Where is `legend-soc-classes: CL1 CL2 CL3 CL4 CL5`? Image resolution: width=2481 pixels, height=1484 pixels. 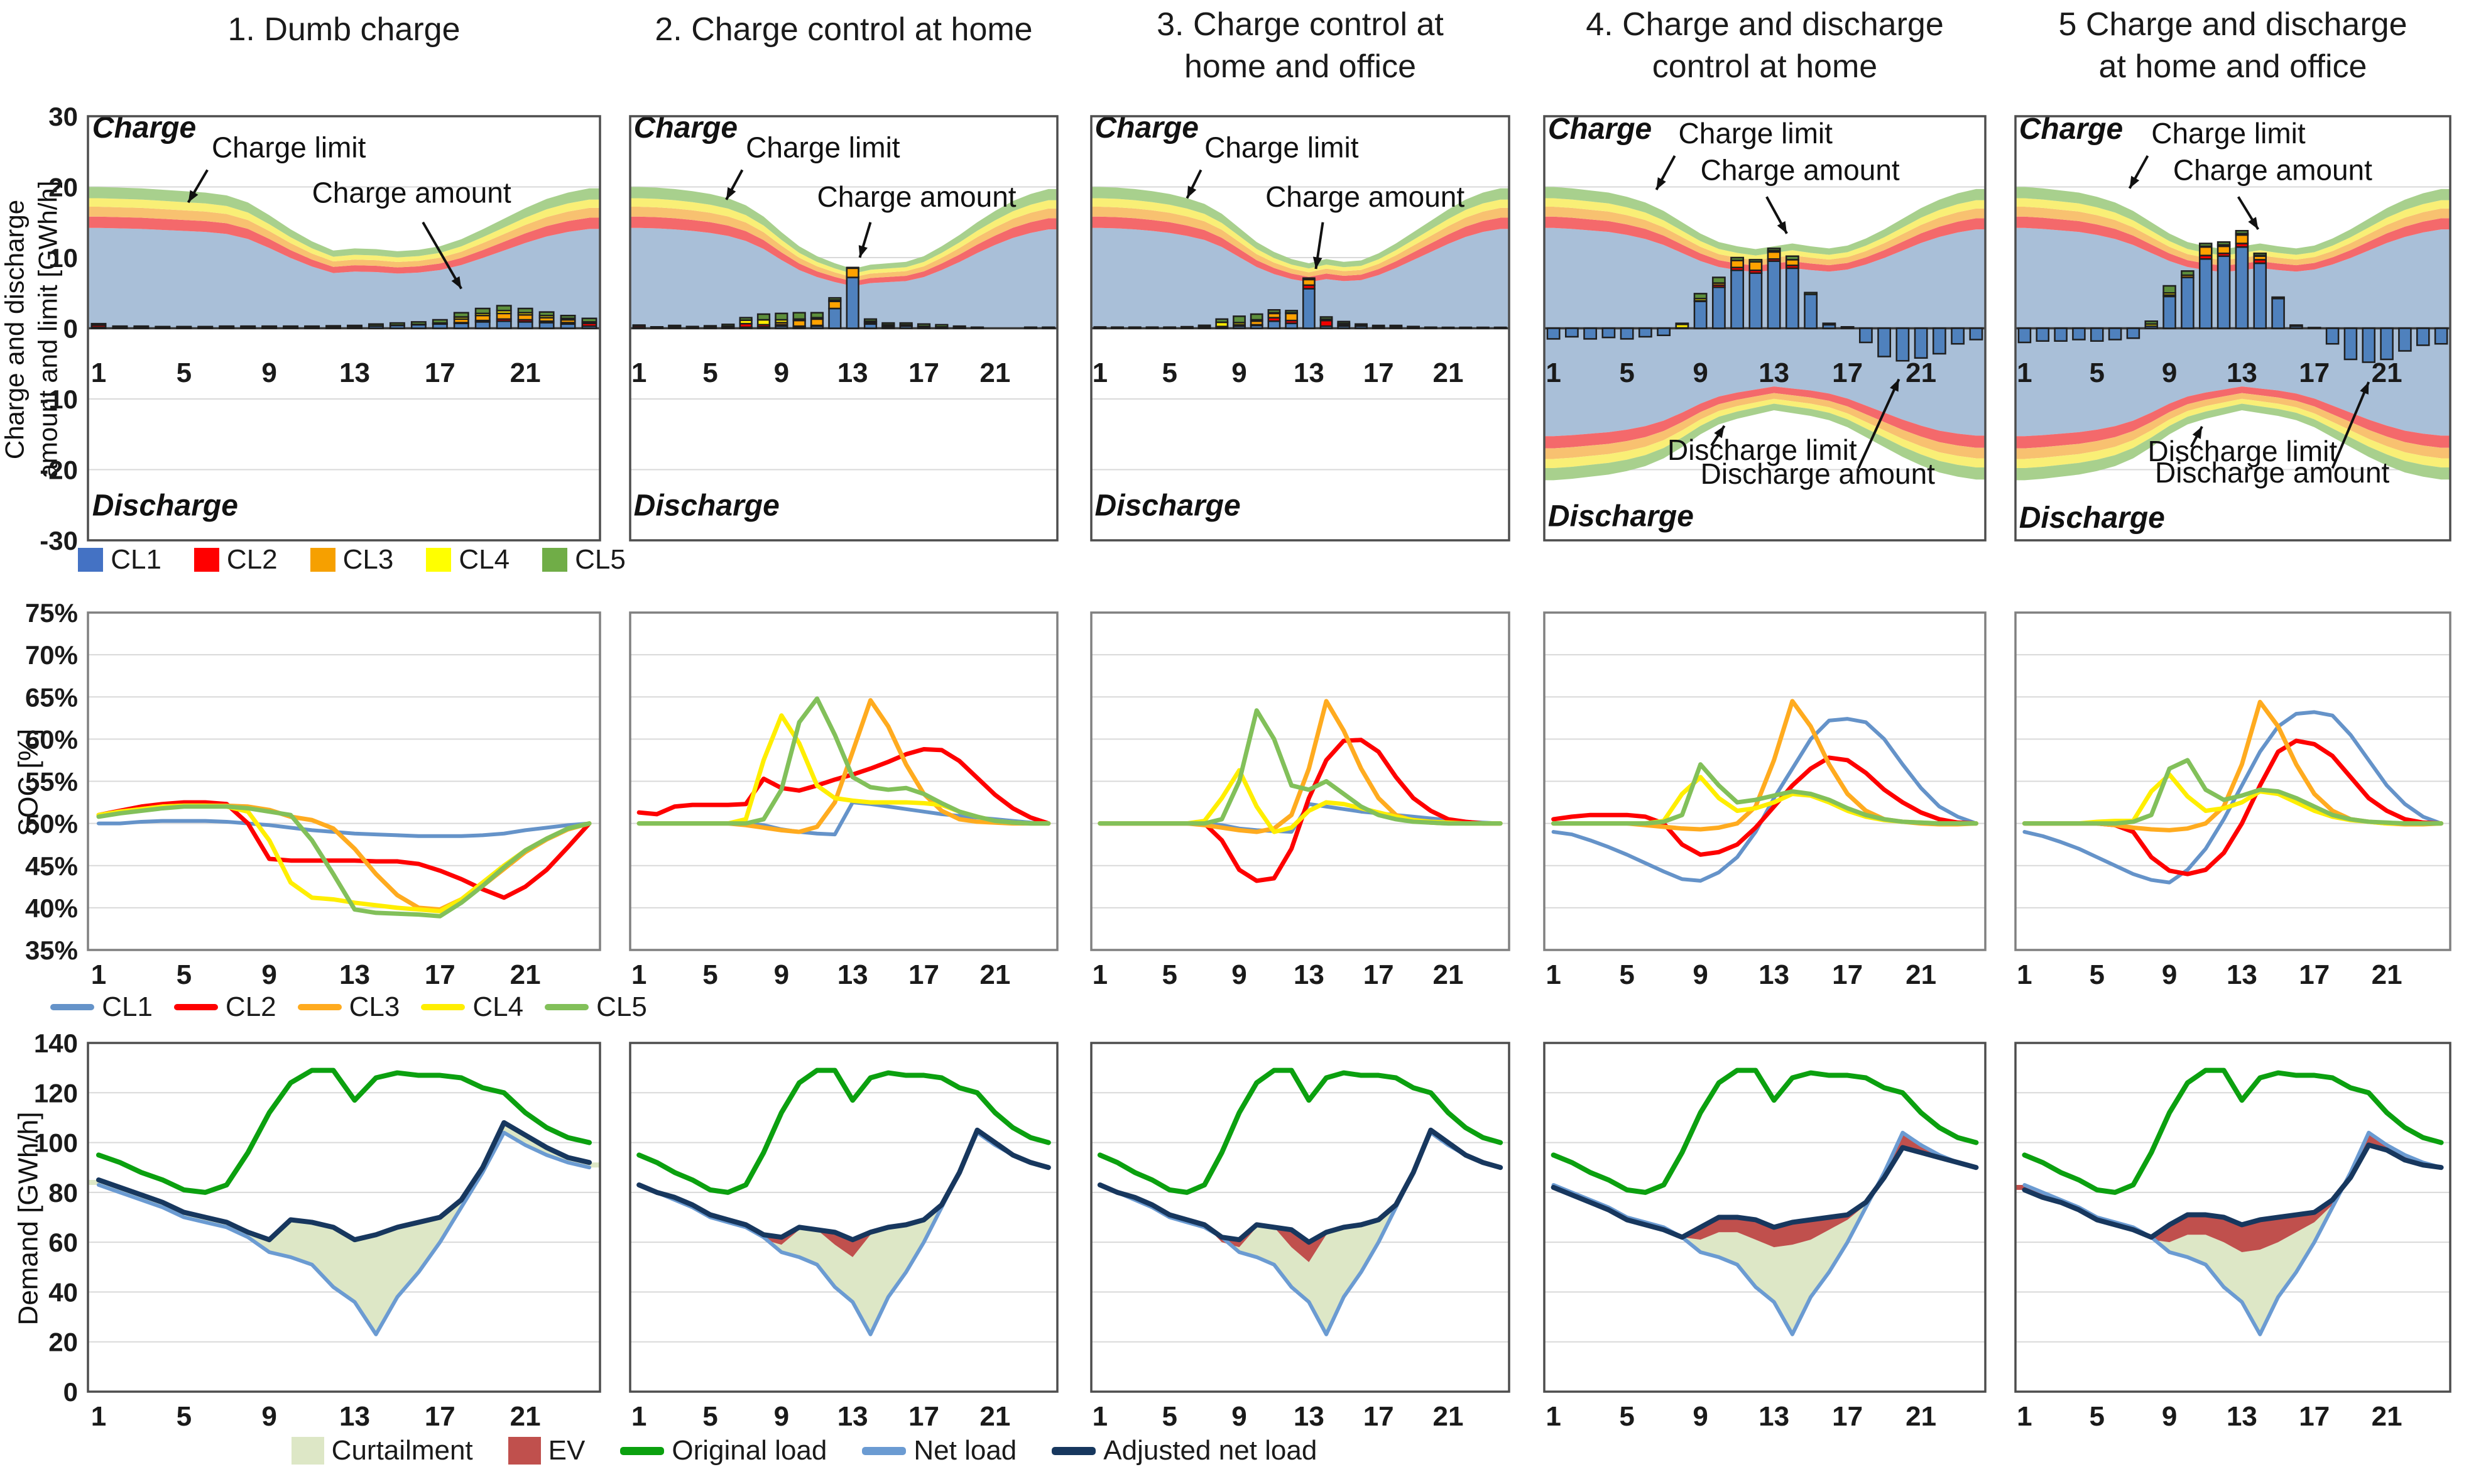
legend-soc-classes: CL1 CL2 CL3 CL4 CL5 is located at coordinates (348, 1007).